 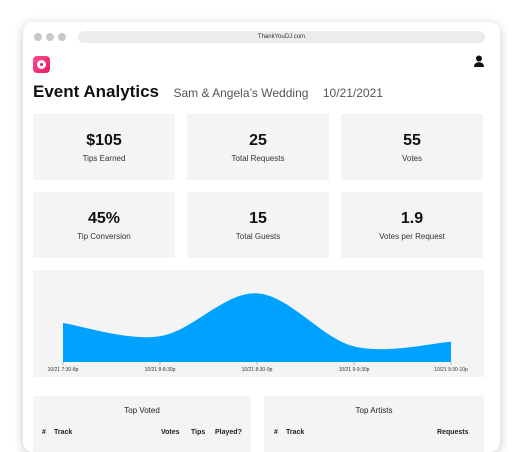 What do you see at coordinates (412, 140) in the screenshot?
I see `stat-value: 55` at bounding box center [412, 140].